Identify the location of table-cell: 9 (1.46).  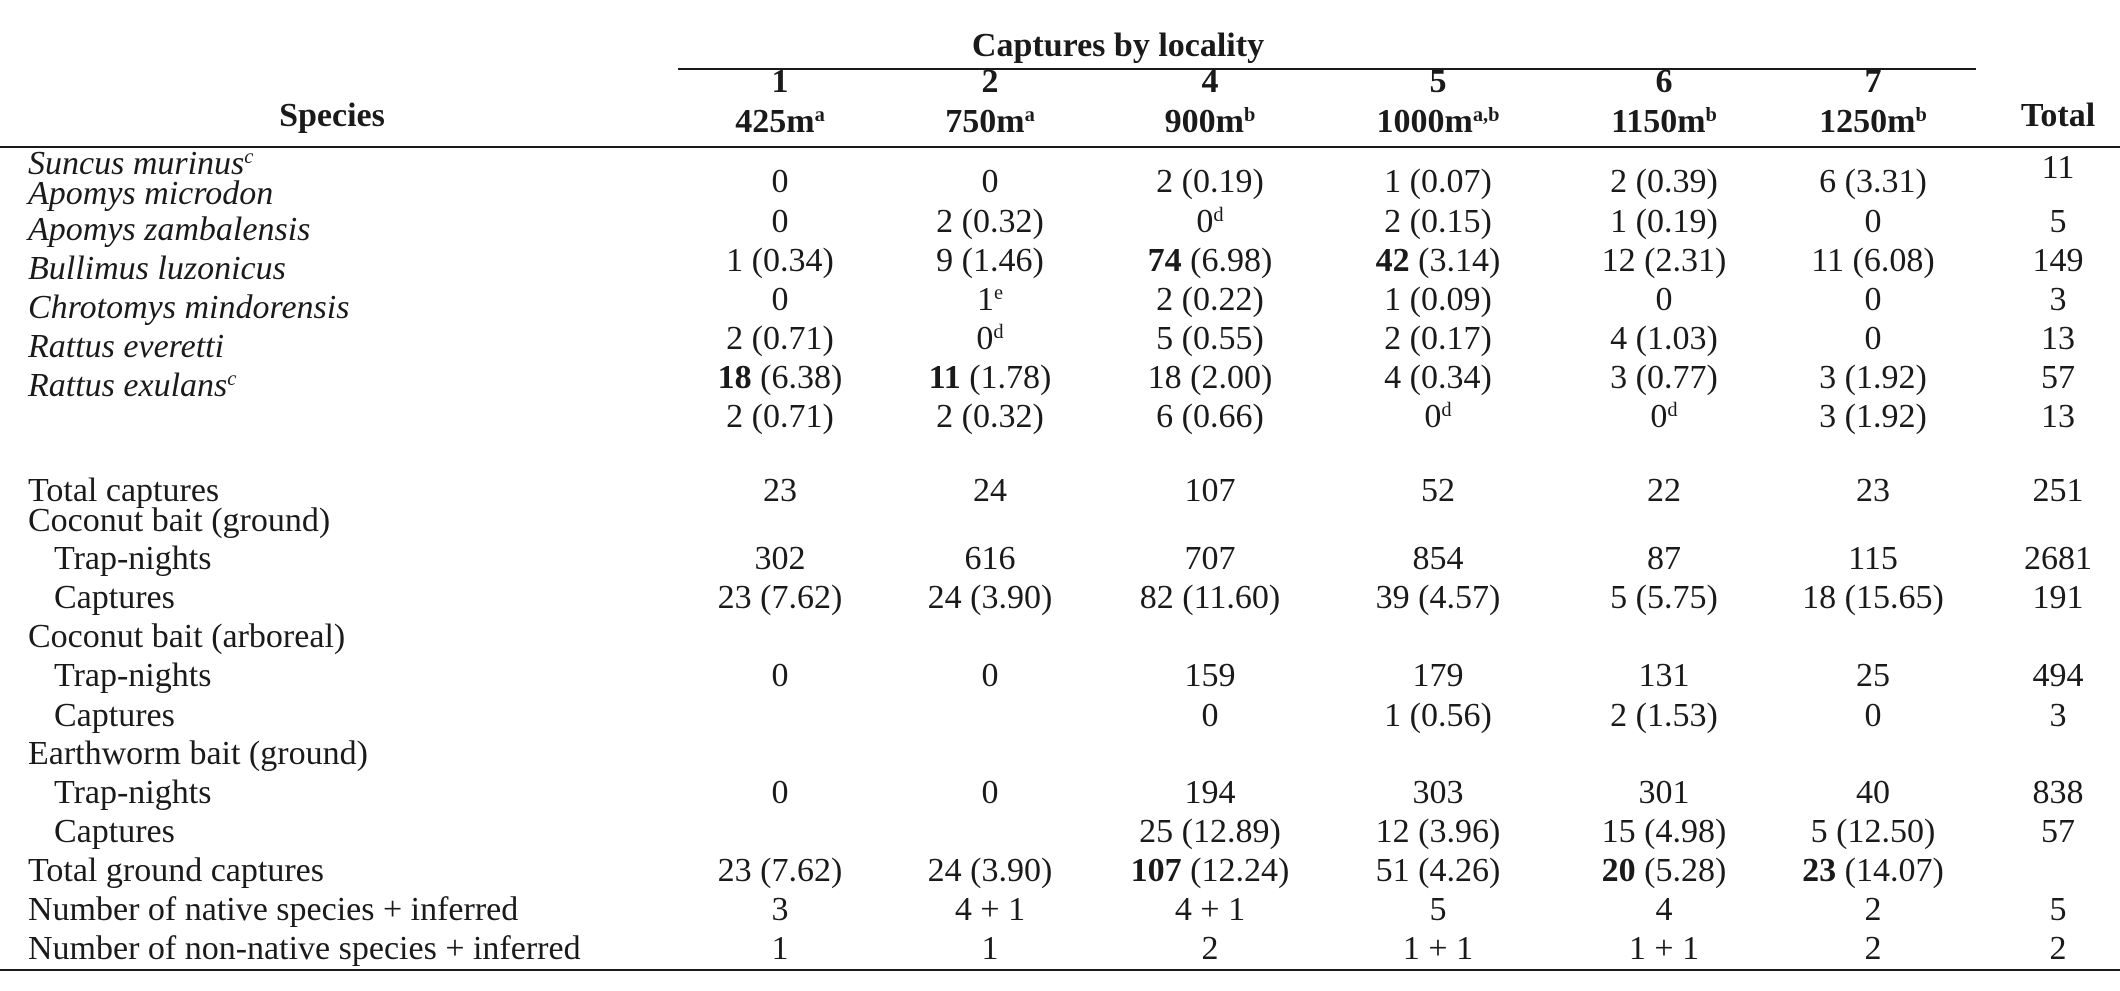
(990, 261).